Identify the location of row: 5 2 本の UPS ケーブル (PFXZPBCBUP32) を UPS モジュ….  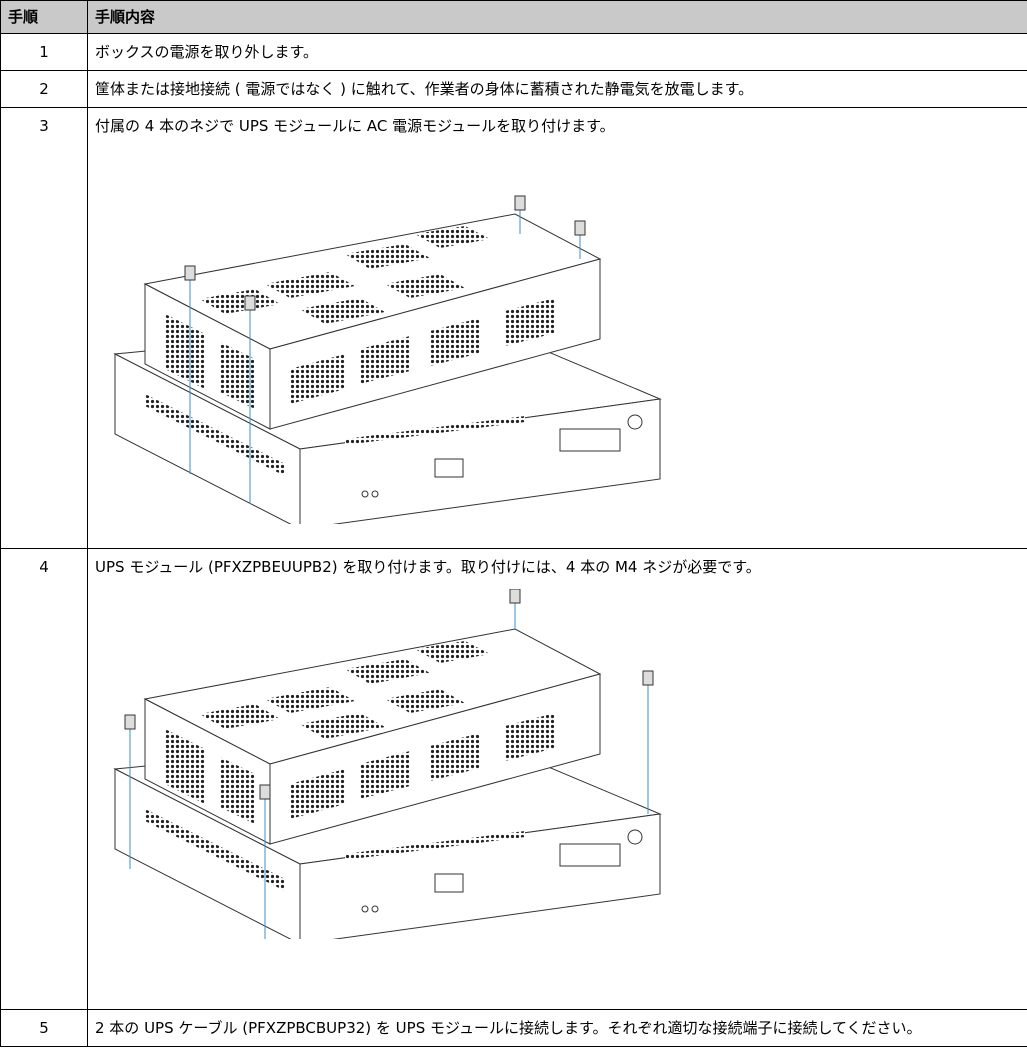
(513, 1028).